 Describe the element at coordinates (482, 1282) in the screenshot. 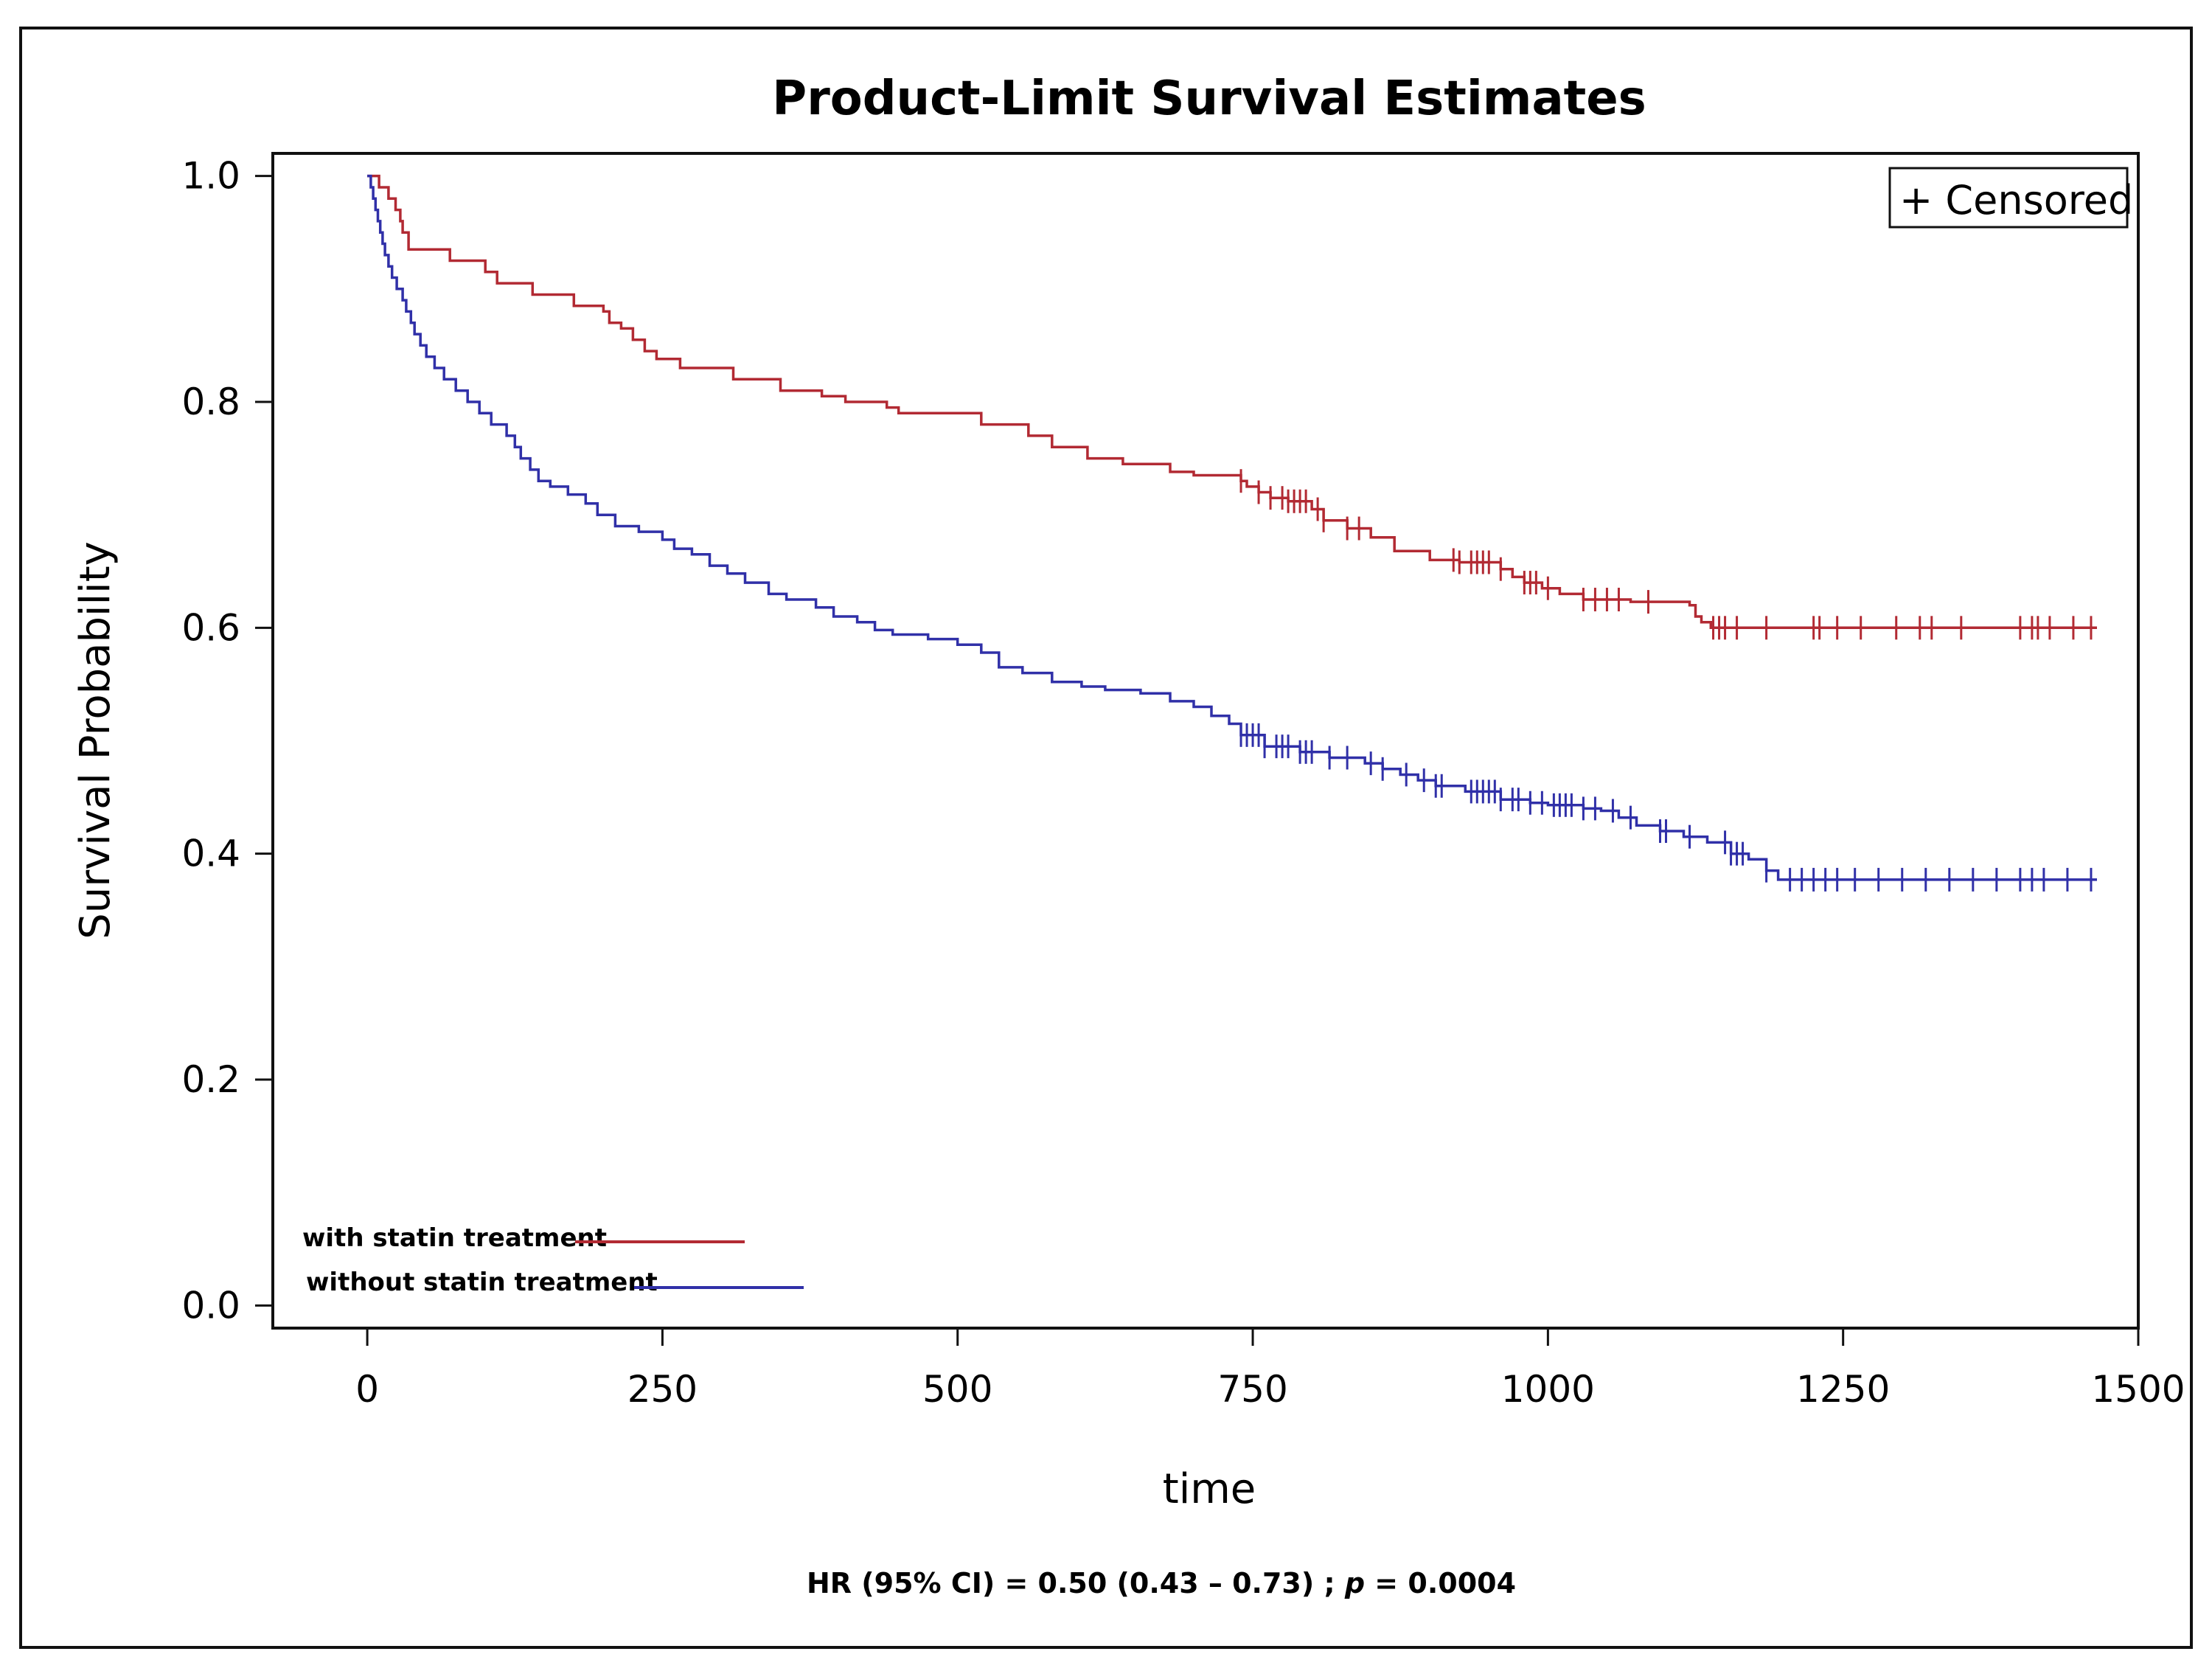

I see `legend-label-no-statin: without statin treatment` at that location.